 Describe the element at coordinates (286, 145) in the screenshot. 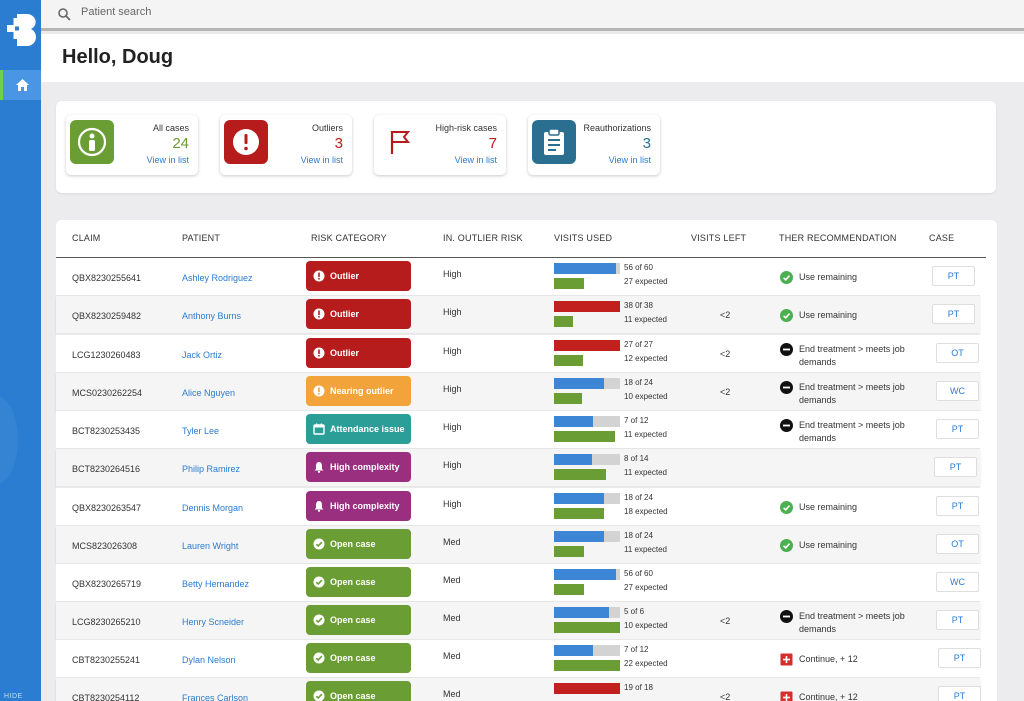

I see `card-outliers: Outliers 3 View in list` at that location.